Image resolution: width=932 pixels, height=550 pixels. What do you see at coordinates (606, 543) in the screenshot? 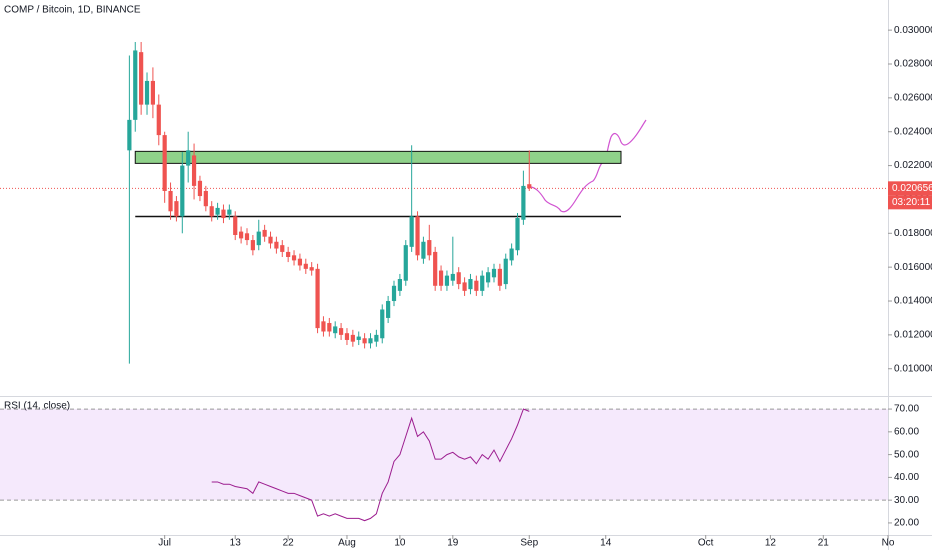
I see `x-tick-label: 14` at bounding box center [606, 543].